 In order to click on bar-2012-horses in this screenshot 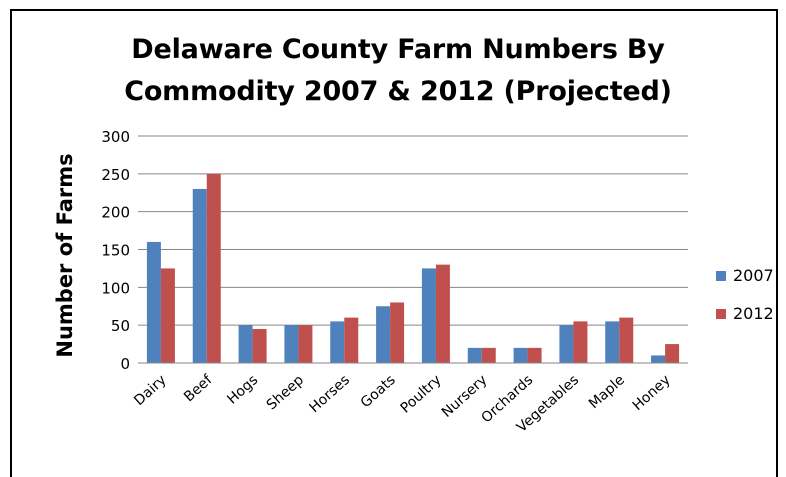, I will do `click(351, 340)`.